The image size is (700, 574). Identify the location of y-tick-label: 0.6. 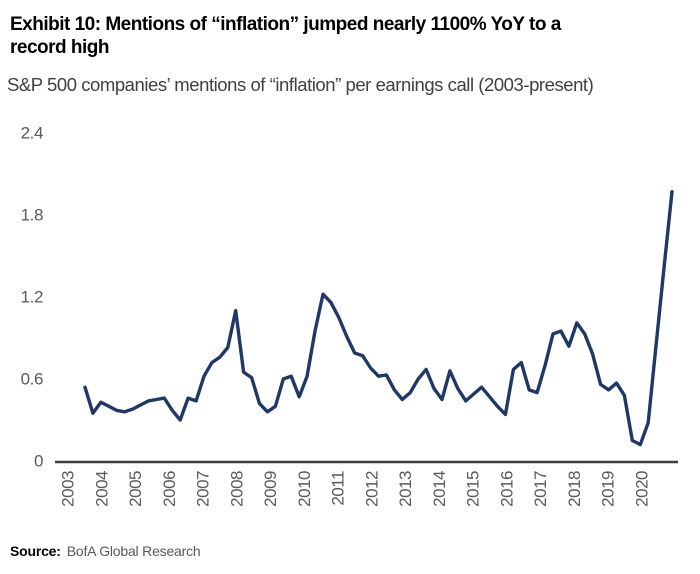
(32, 378).